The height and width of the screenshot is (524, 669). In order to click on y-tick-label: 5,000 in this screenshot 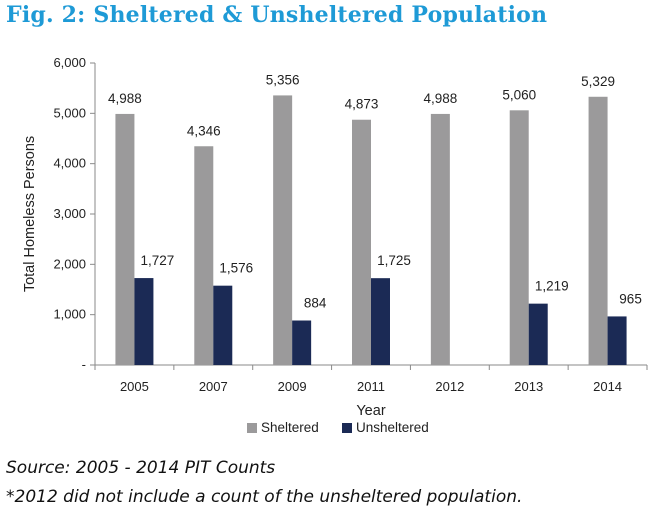, I will do `click(69, 112)`.